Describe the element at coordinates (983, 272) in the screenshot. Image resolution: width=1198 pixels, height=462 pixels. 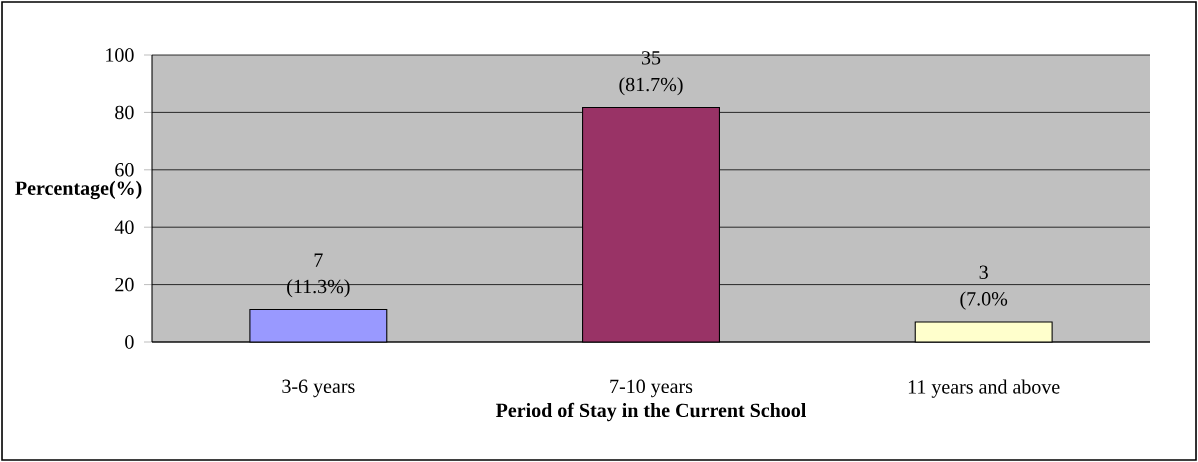
I see `annotation: 3` at that location.